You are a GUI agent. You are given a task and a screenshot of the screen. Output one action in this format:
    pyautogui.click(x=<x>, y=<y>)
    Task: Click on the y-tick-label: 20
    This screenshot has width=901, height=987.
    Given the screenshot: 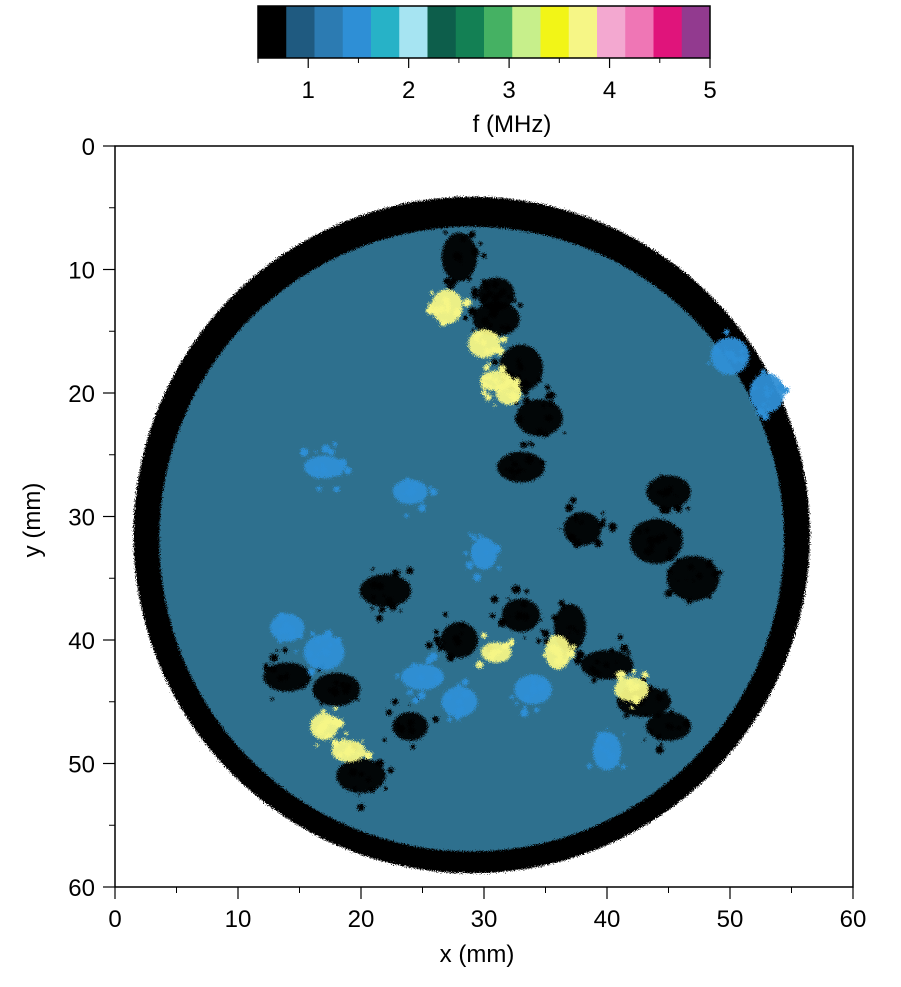 What is the action you would take?
    pyautogui.click(x=81, y=394)
    